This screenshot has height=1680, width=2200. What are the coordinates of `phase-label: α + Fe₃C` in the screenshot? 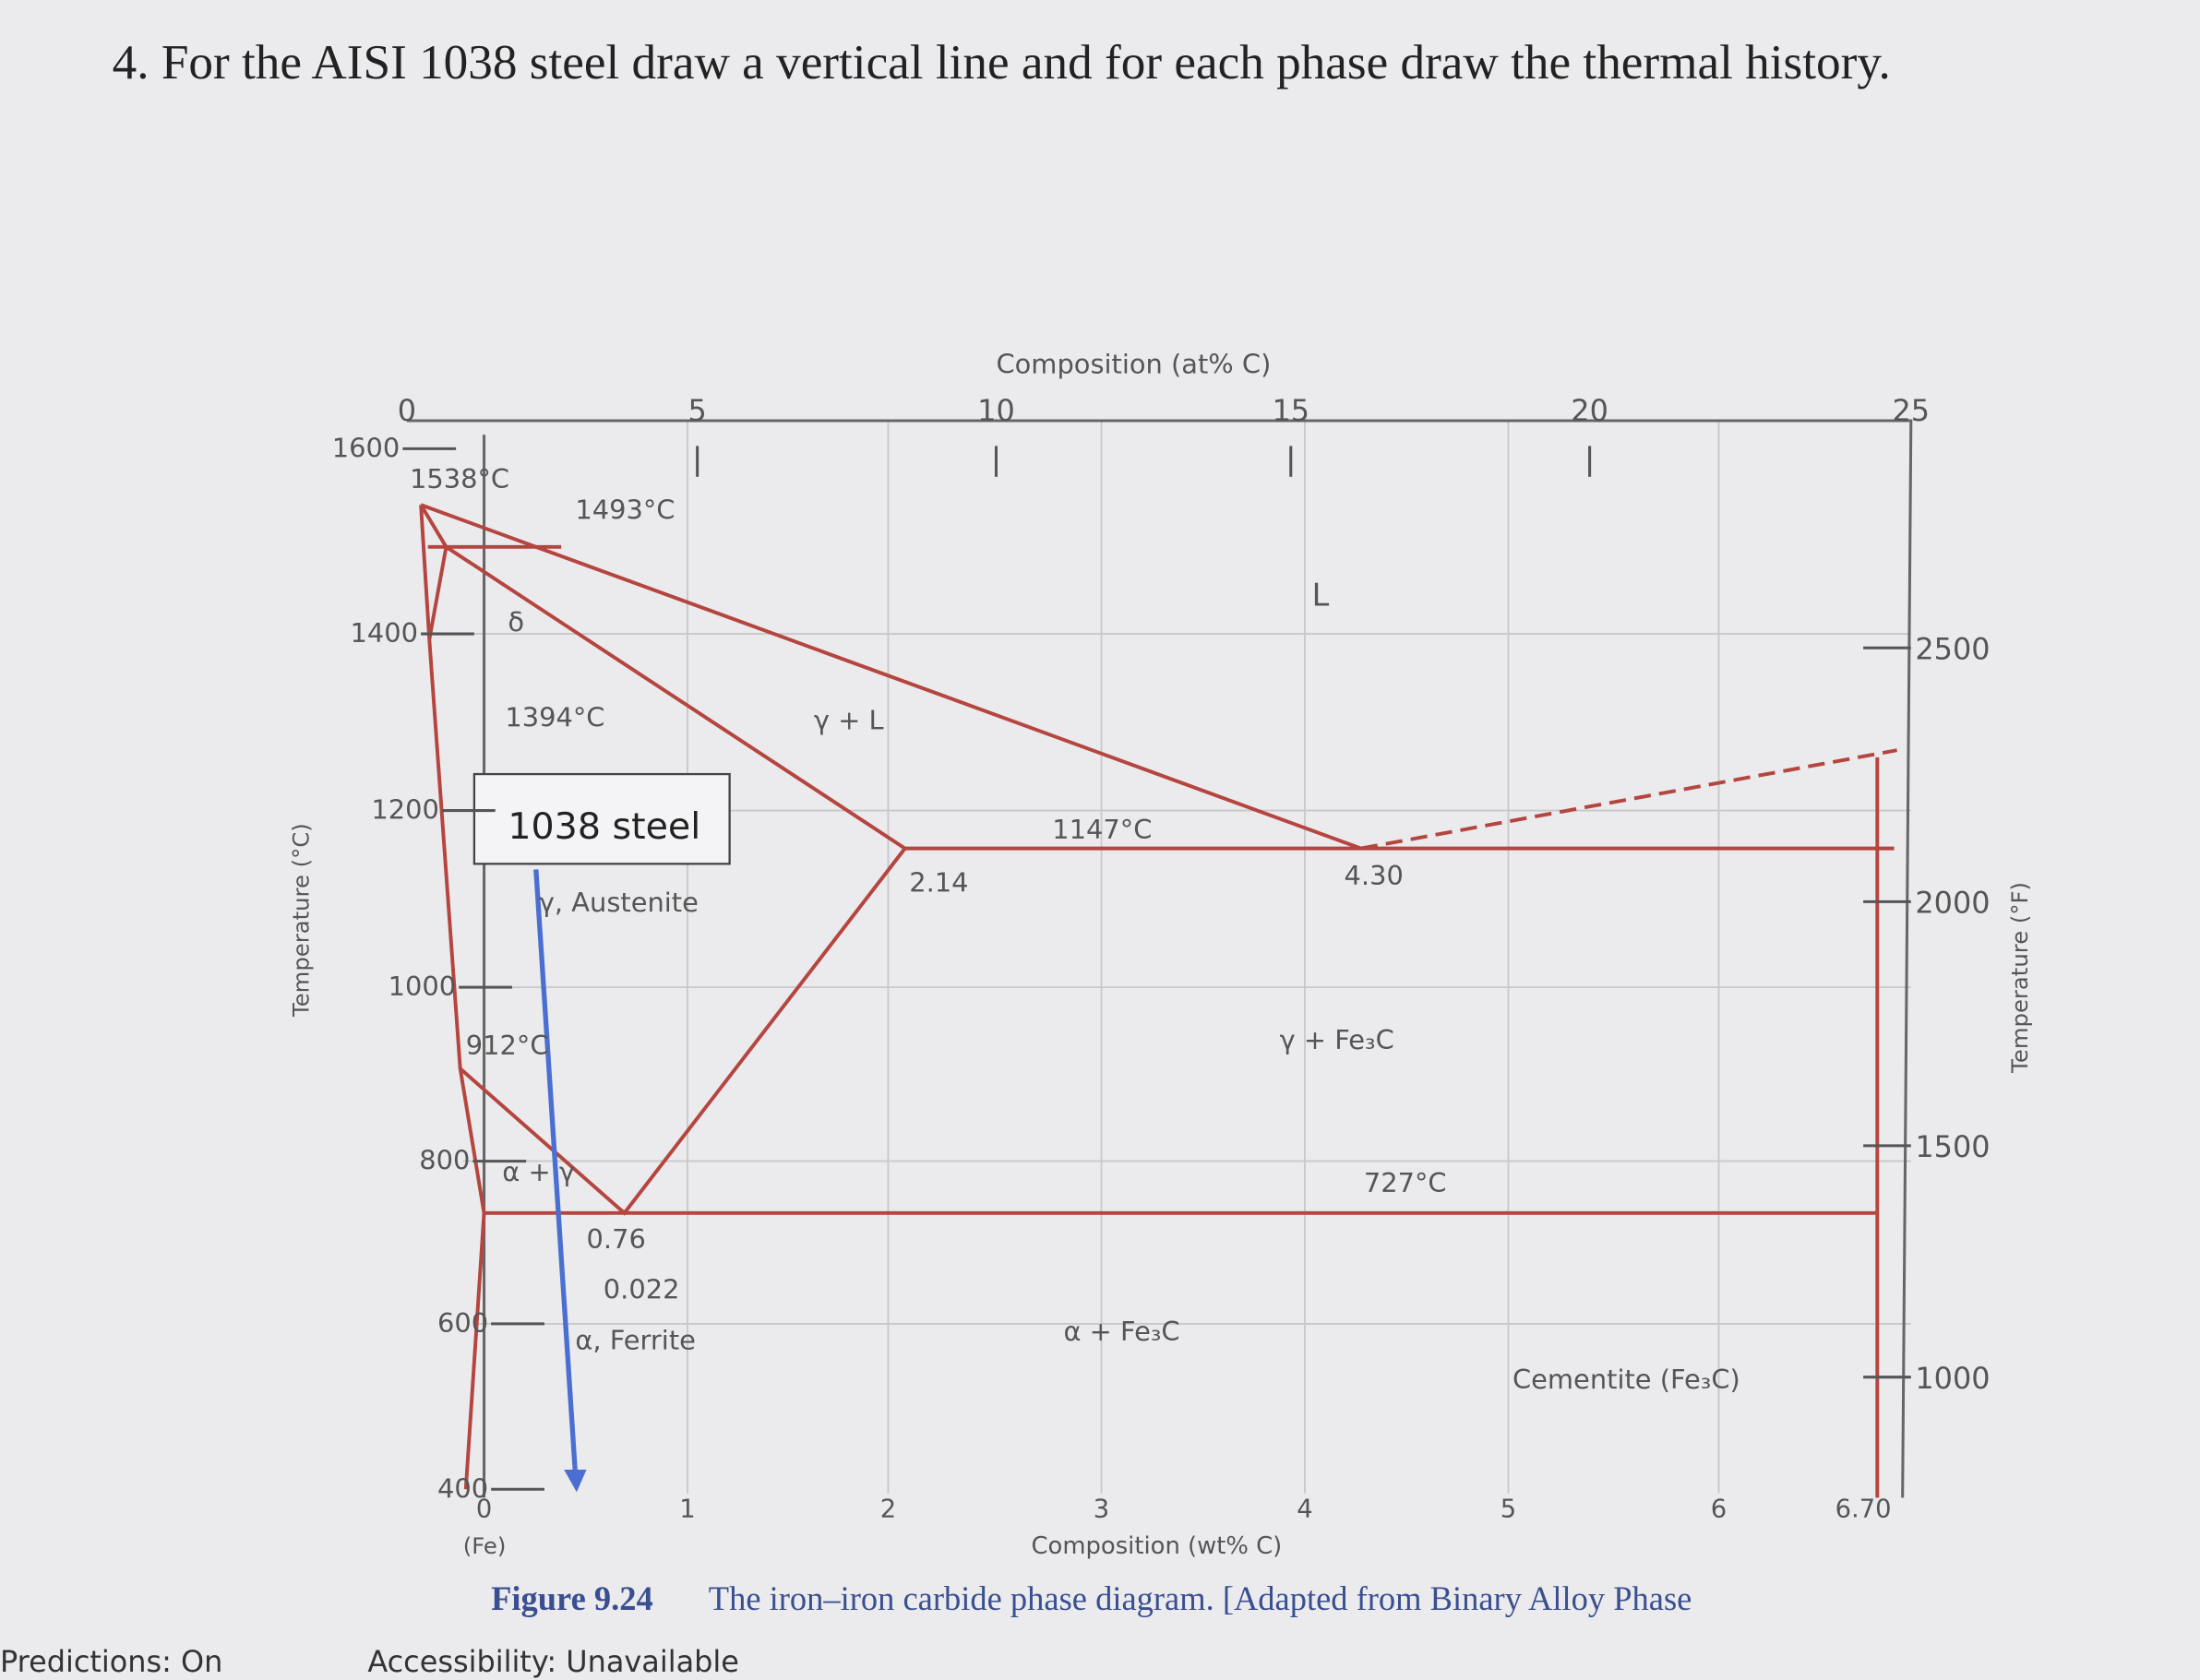 It's located at (1121, 1331).